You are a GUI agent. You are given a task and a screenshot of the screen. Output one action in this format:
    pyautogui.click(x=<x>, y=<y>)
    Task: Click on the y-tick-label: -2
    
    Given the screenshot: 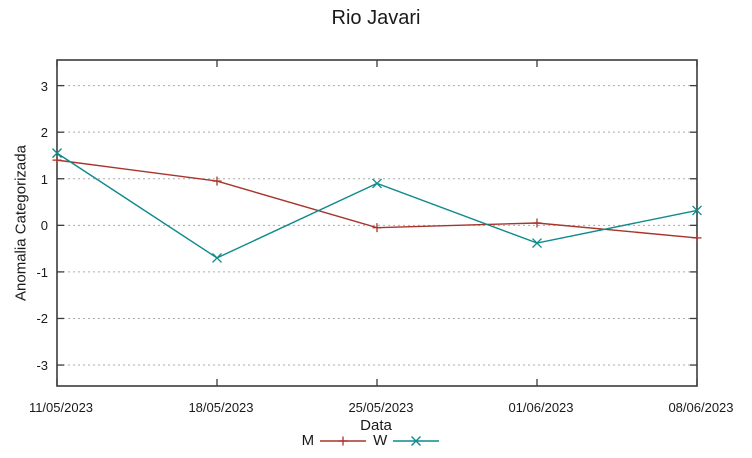 What is the action you would take?
    pyautogui.click(x=42, y=319)
    